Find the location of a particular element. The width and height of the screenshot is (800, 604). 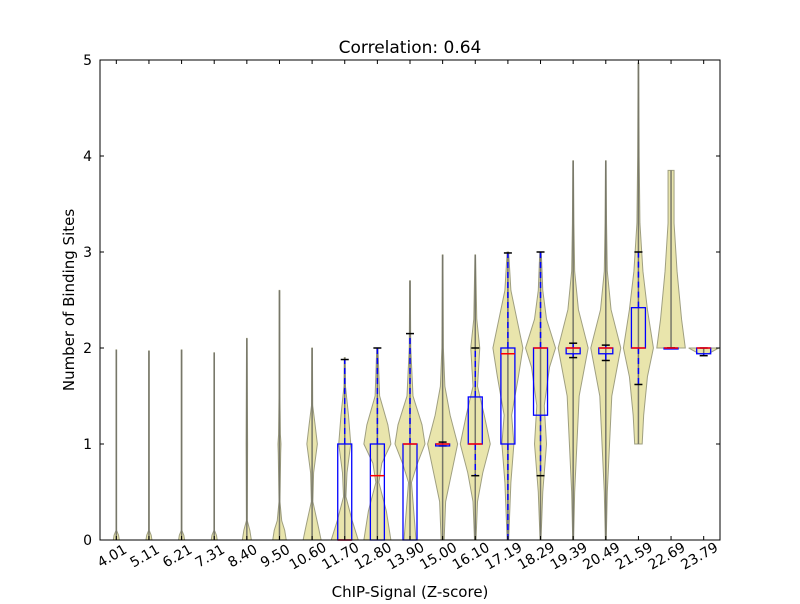

y-tick-label: 1 is located at coordinates (87, 445).